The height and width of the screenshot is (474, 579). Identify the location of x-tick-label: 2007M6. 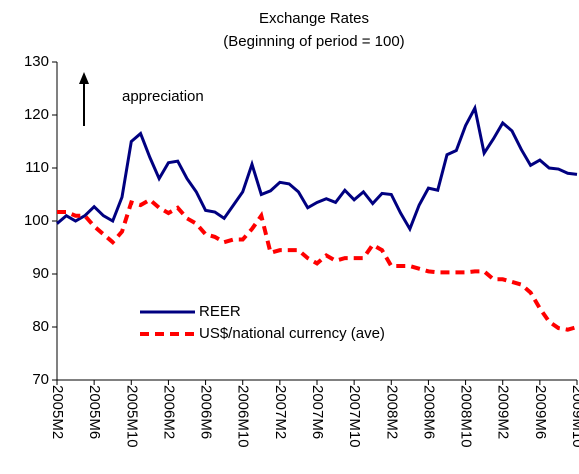
(317, 412).